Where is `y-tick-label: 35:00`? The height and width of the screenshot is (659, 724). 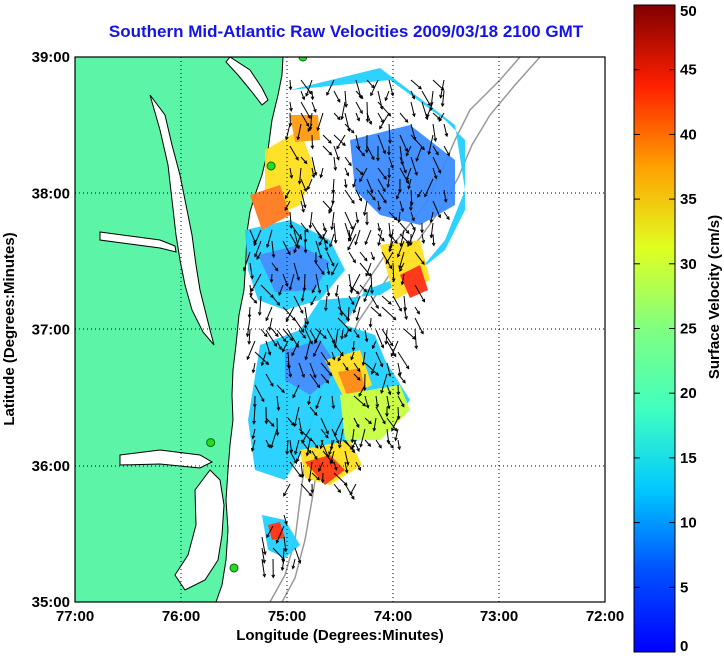 y-tick-label: 35:00 is located at coordinates (51, 602).